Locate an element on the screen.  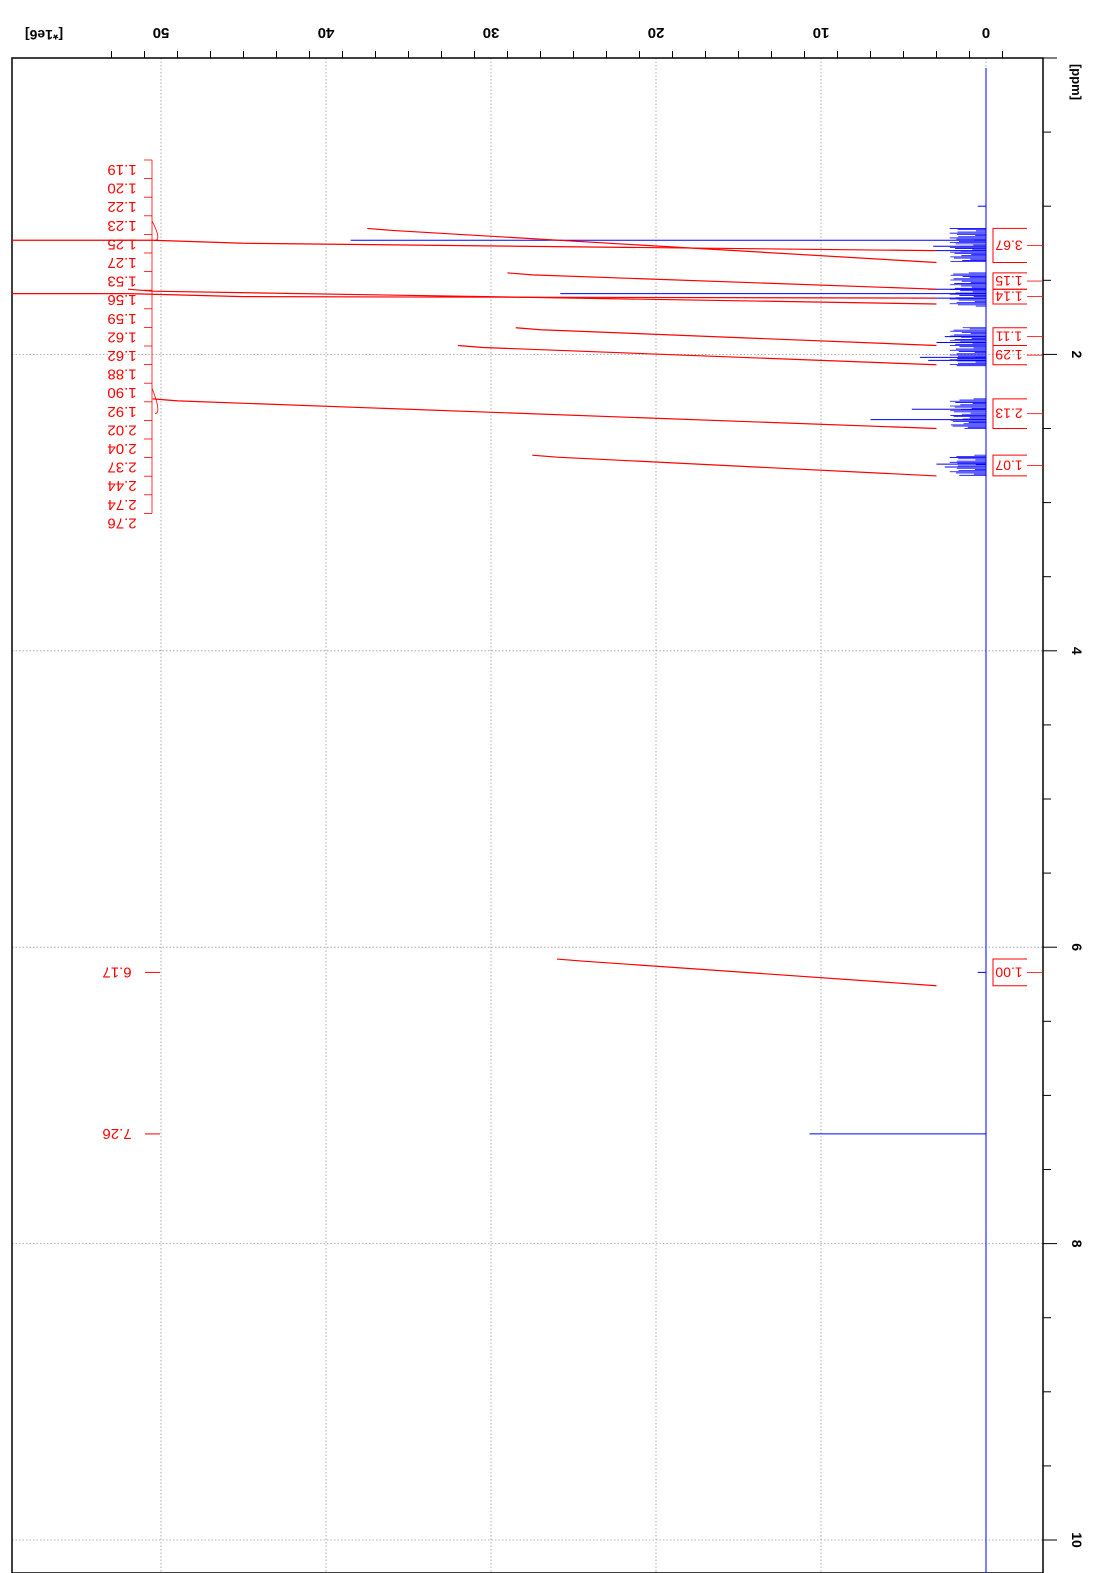
peak-label: 2.37 is located at coordinates (121, 467).